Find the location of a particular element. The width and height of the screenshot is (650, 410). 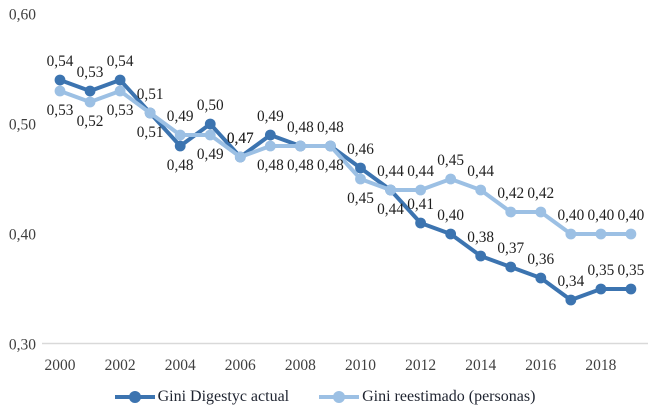

data-label: 0,52 is located at coordinates (90, 121).